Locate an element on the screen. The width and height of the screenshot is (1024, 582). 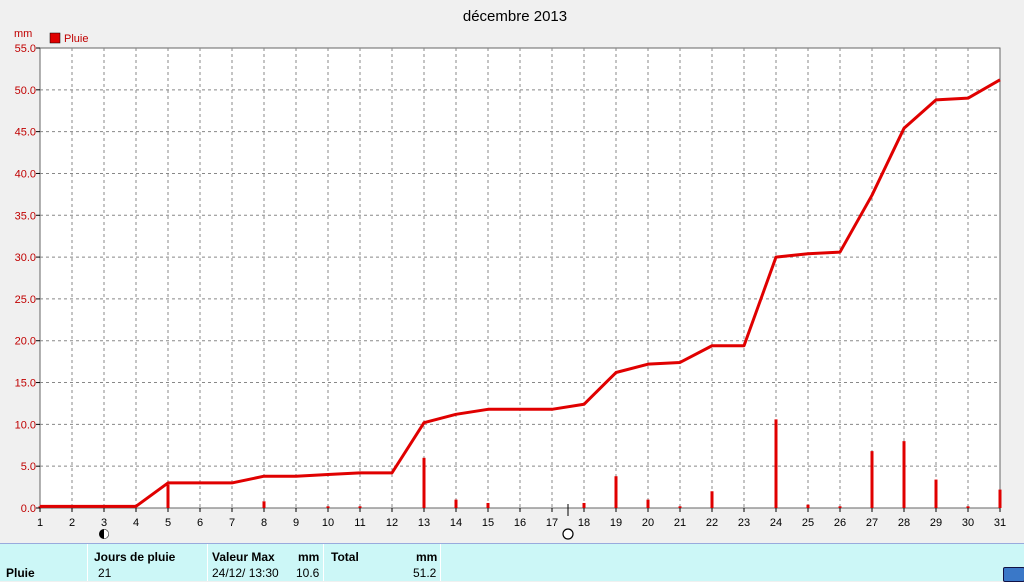
max-value: 10.6 is located at coordinates (308, 573).